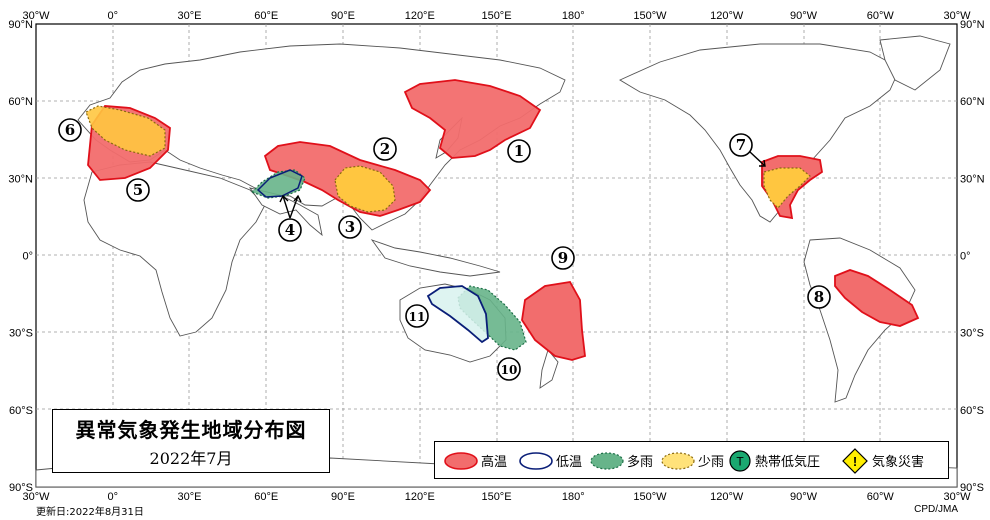 The width and height of the screenshot is (990, 520). What do you see at coordinates (650, 16) in the screenshot?
I see `top-lon-label: 150°W` at bounding box center [650, 16].